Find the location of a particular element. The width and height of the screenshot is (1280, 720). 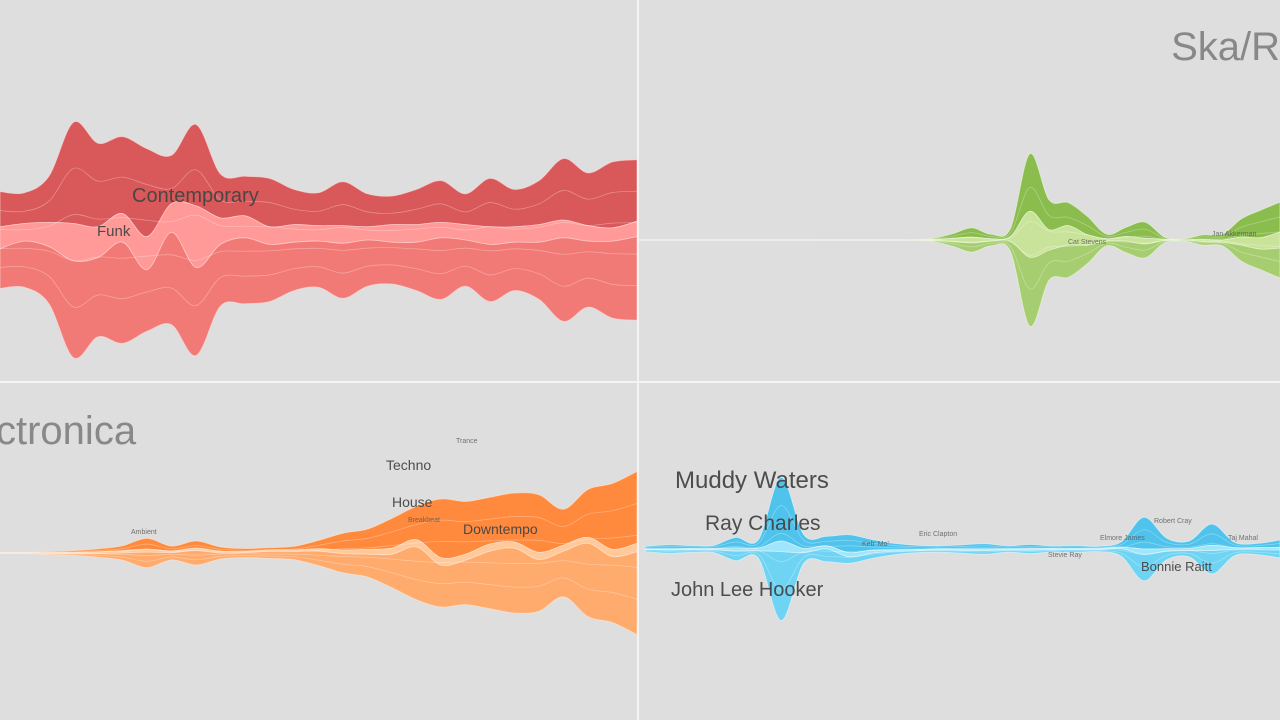

stream-label-ambient: Ambient is located at coordinates (144, 532).